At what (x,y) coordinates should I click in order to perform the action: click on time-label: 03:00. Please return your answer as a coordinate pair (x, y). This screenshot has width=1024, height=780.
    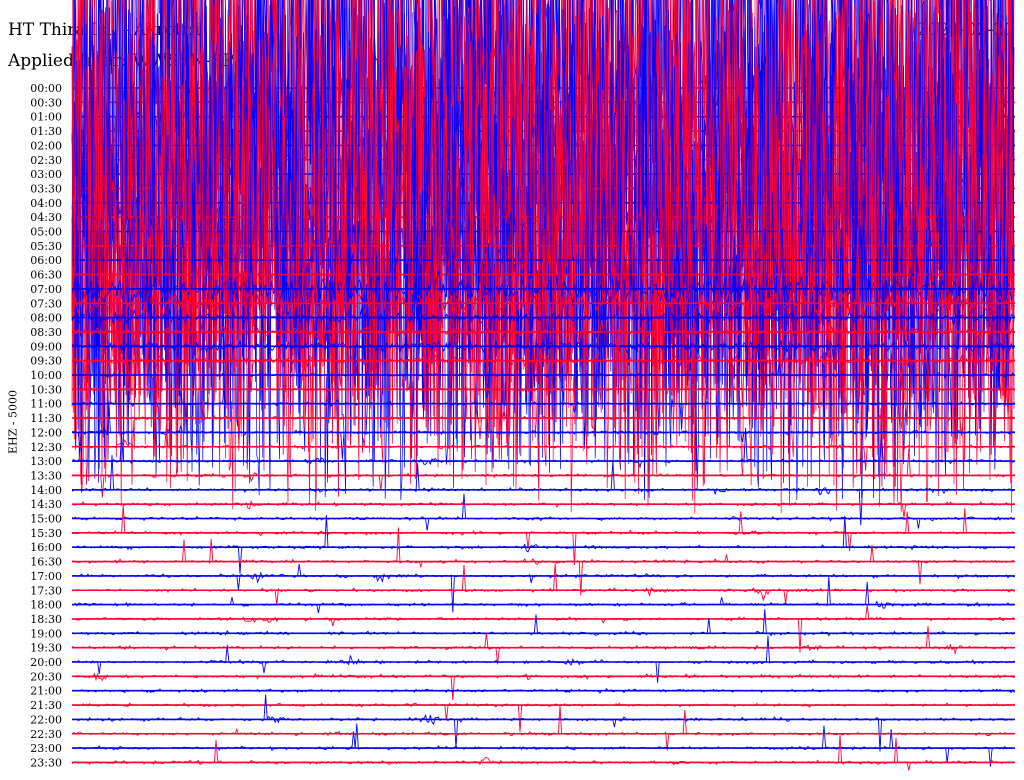
    Looking at the image, I should click on (46, 174).